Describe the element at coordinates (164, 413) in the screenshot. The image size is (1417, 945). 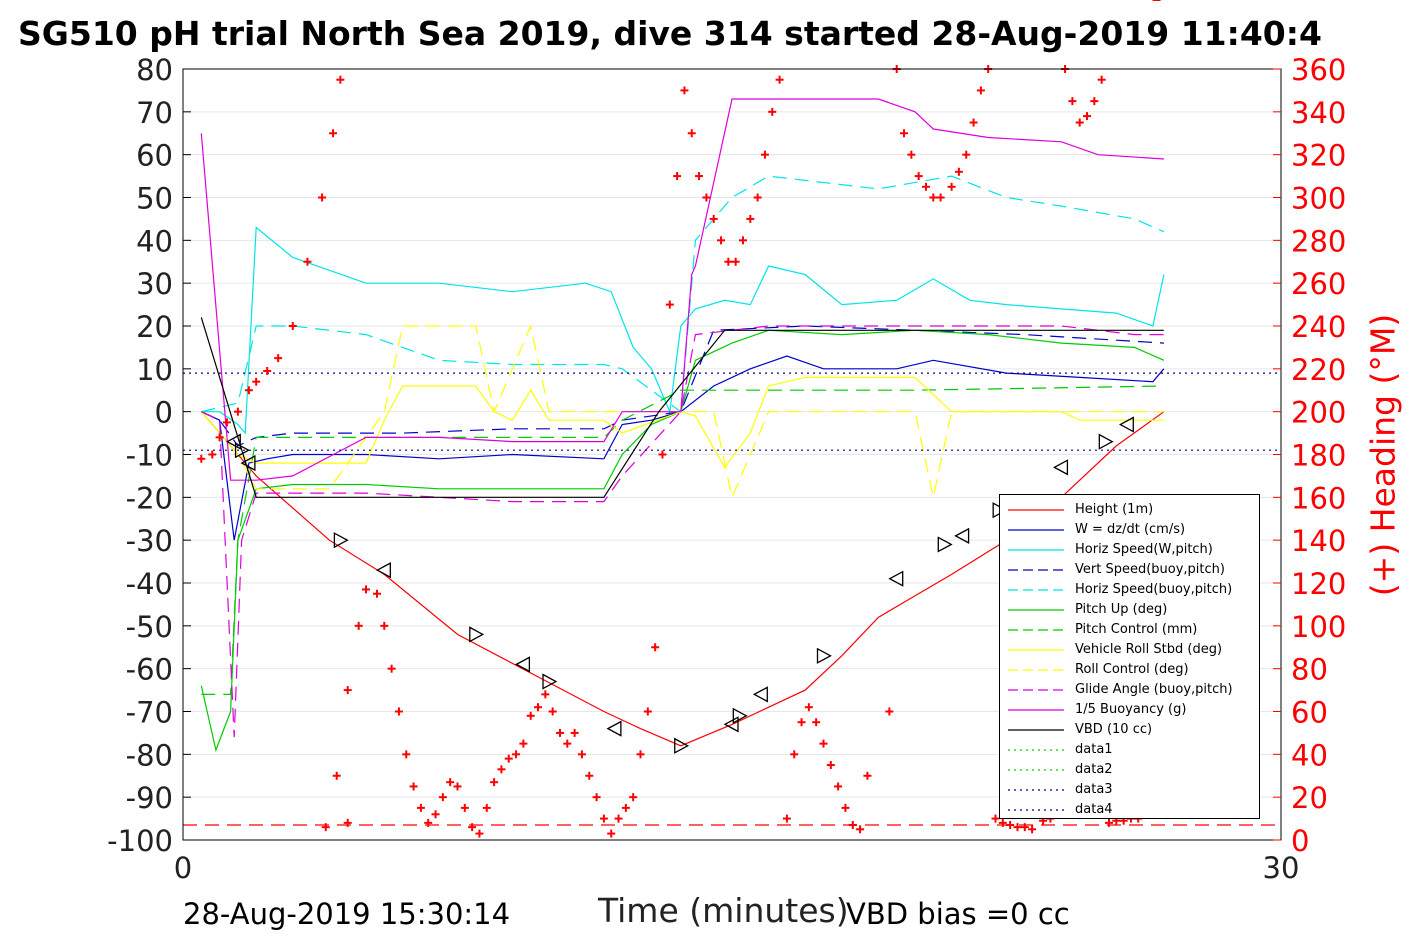
I see `y-tick-label: 0` at that location.